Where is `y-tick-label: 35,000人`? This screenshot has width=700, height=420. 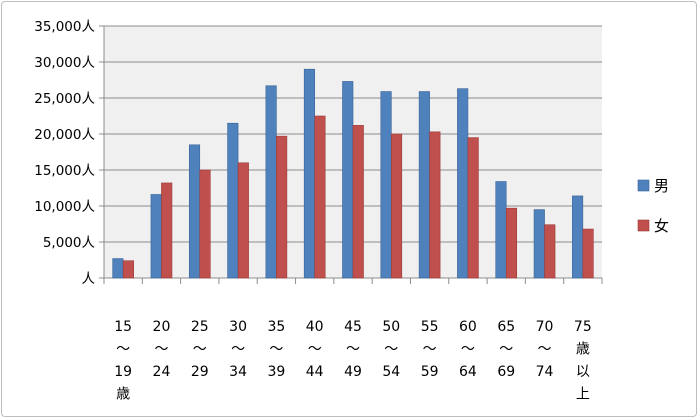
y-tick-label: 35,000人 is located at coordinates (64, 27).